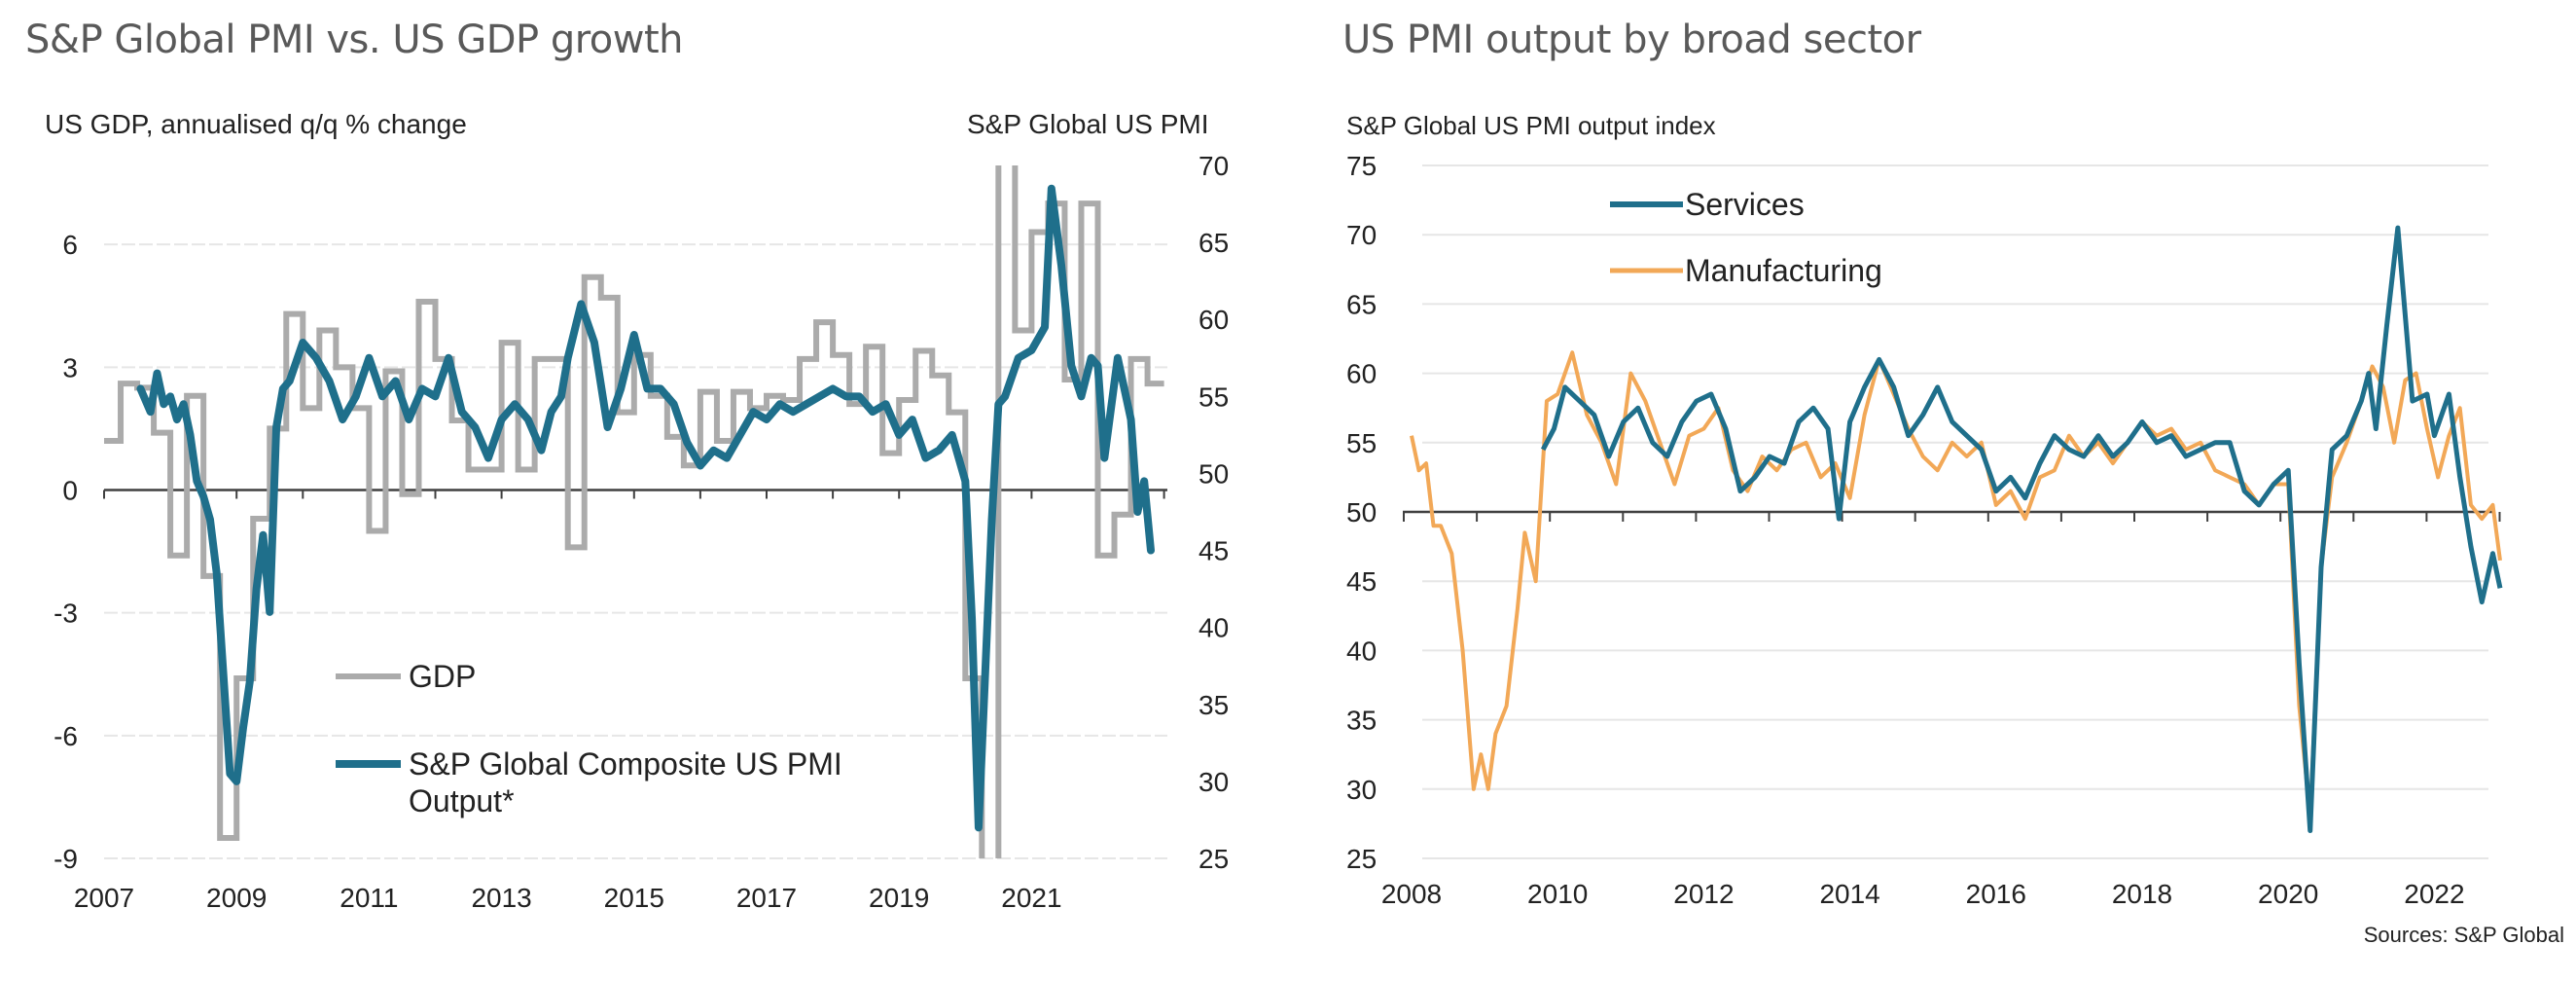 This screenshot has height=981, width=2576. What do you see at coordinates (899, 898) in the screenshot?
I see `x-tick-label: 2019` at bounding box center [899, 898].